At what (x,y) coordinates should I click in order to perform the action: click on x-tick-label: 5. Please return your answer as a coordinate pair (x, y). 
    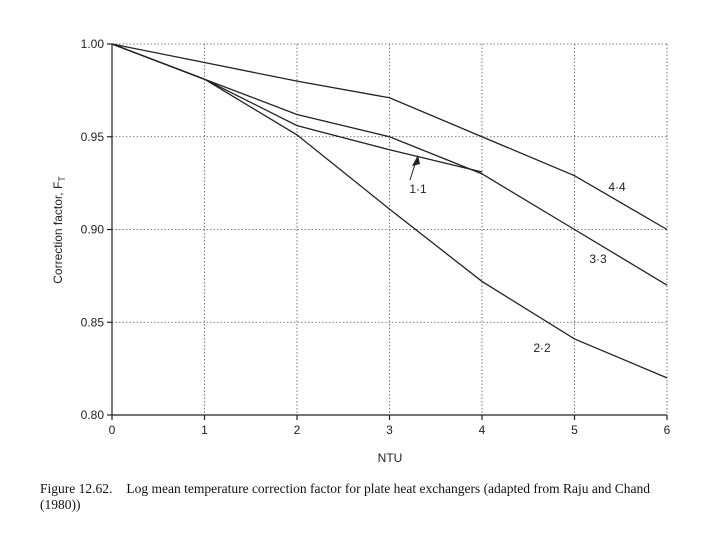
    Looking at the image, I should click on (574, 430).